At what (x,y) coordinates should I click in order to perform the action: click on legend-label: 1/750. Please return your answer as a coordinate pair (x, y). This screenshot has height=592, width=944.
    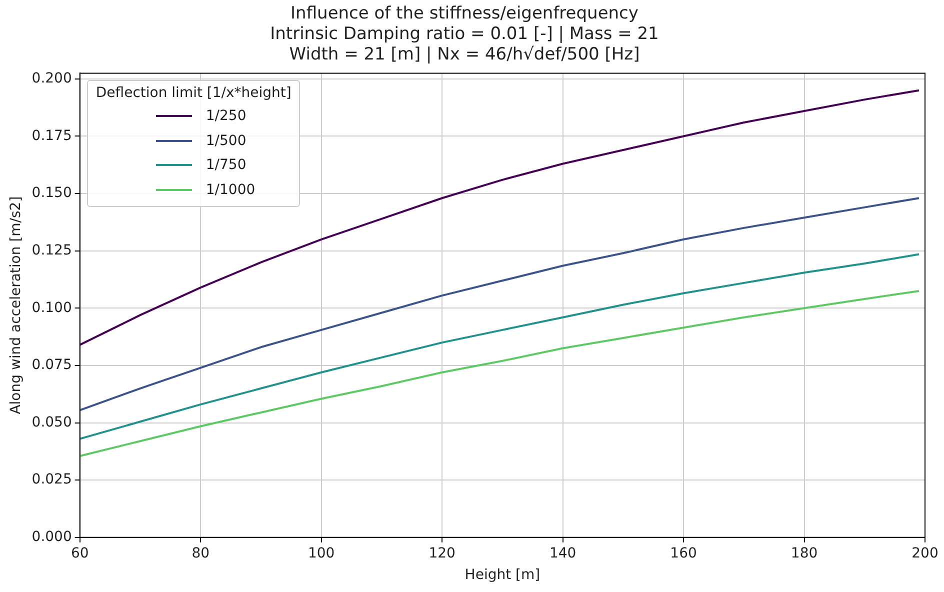
    Looking at the image, I should click on (226, 165).